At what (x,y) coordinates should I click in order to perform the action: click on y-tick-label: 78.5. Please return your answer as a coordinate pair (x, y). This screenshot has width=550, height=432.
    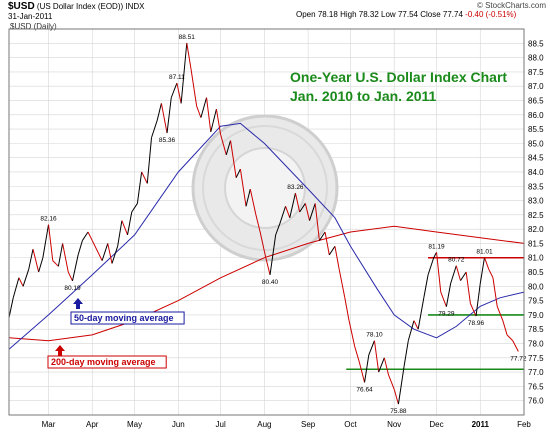
    Looking at the image, I should click on (536, 329).